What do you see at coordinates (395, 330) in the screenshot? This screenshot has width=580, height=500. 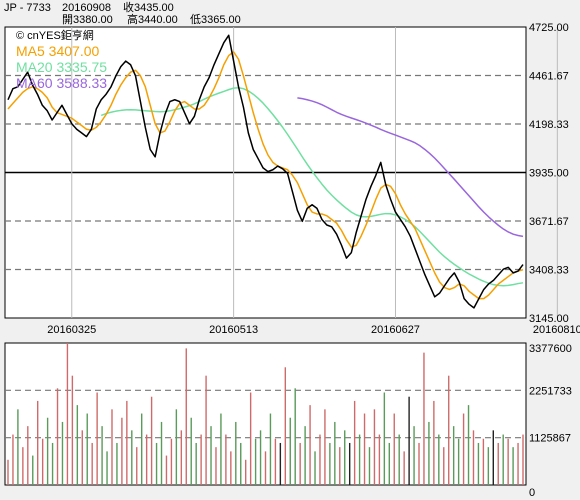 I see `date-tick-label: 20160627` at bounding box center [395, 330].